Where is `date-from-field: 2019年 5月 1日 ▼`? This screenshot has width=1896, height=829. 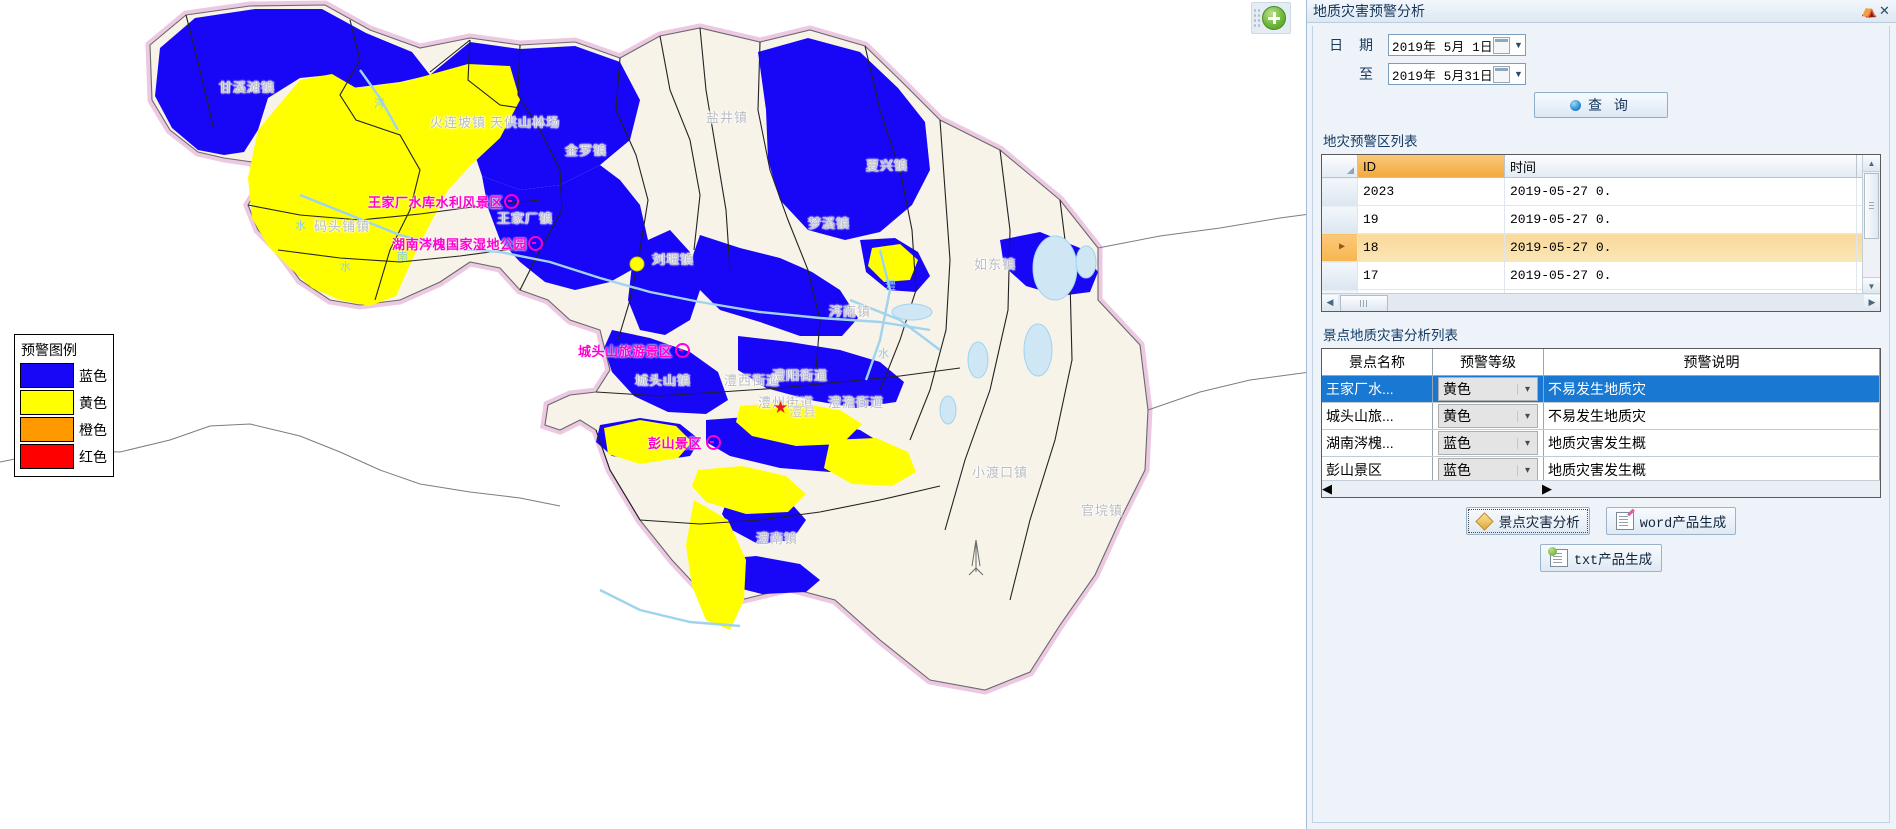 date-from-field: 2019年 5月 1日 ▼ is located at coordinates (1457, 45).